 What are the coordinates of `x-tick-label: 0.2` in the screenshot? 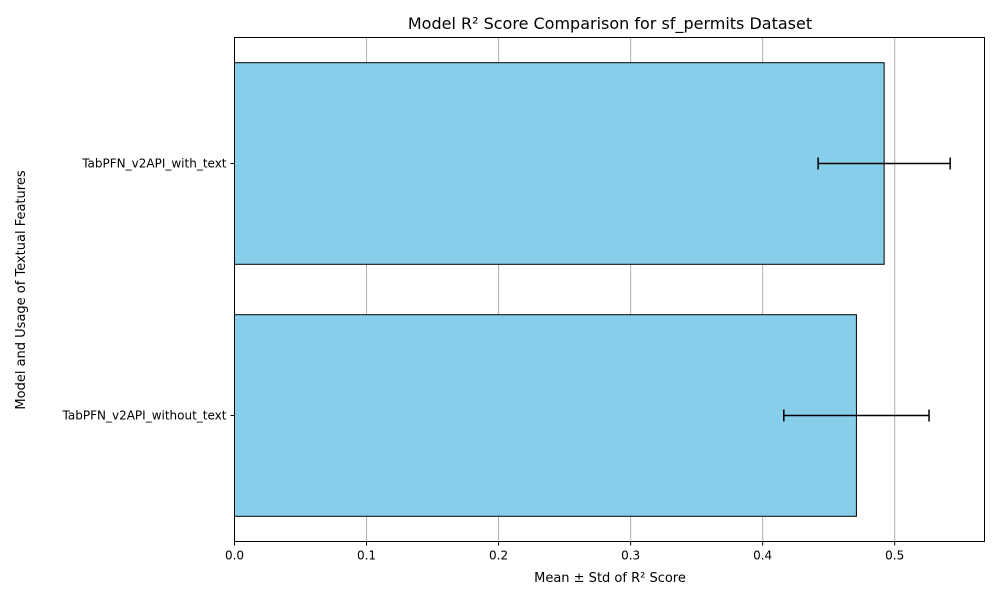 It's located at (498, 556).